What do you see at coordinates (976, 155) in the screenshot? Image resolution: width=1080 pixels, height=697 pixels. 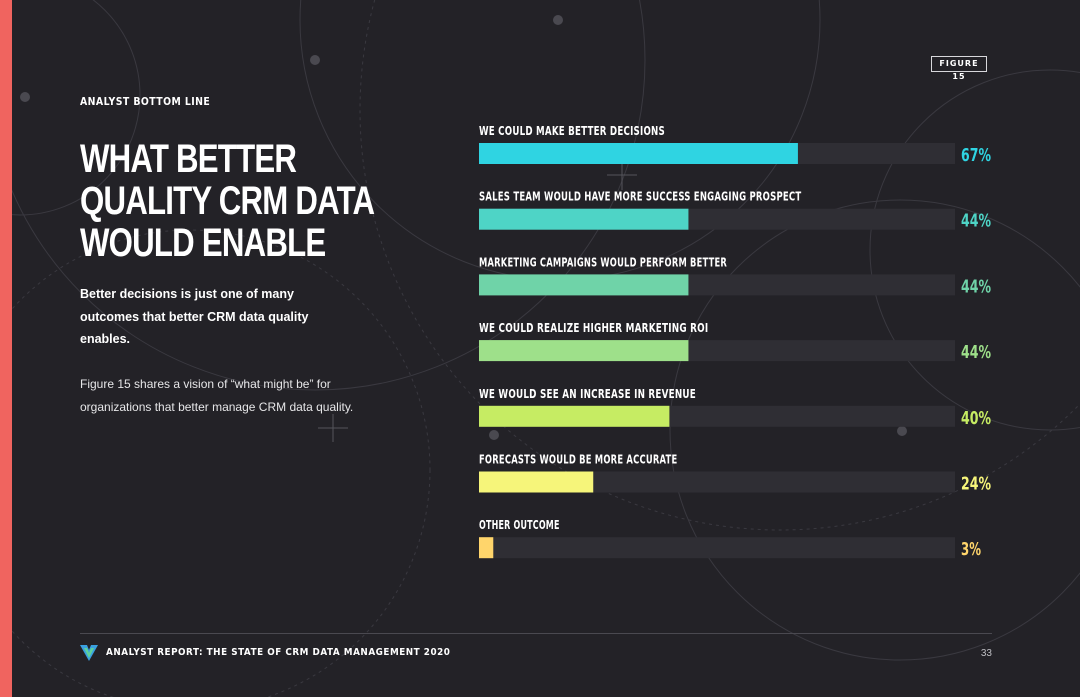 I see `bar-value-label: 67%` at bounding box center [976, 155].